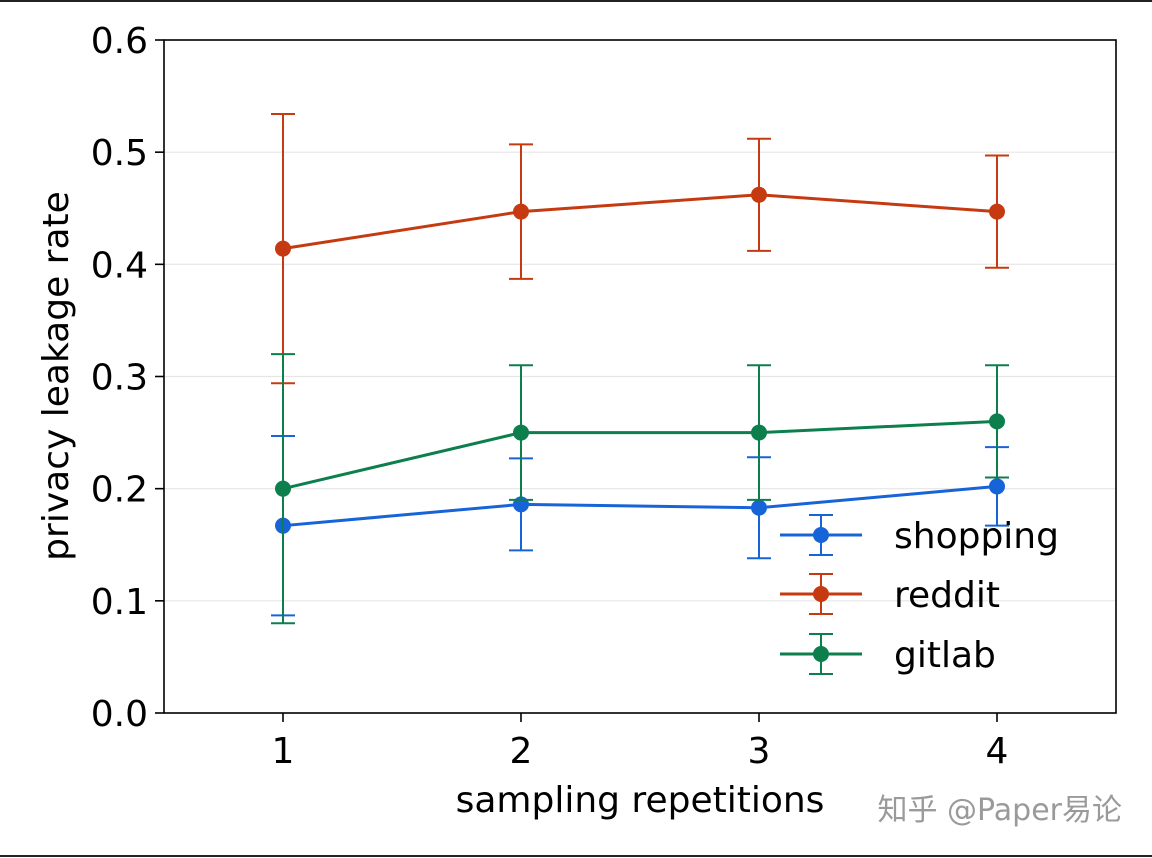 This screenshot has width=1152, height=858. What do you see at coordinates (119, 490) in the screenshot?
I see `y-tick-label: 0.2` at bounding box center [119, 490].